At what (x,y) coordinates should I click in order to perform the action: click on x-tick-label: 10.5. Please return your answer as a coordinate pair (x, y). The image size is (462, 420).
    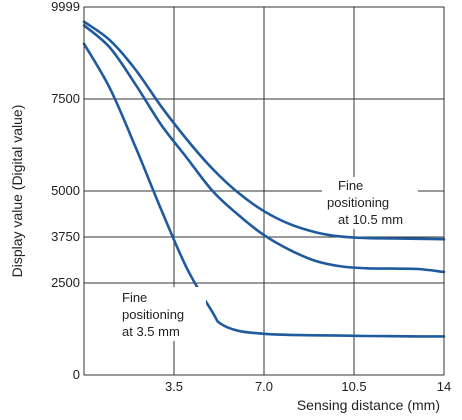
    Looking at the image, I should click on (353, 386).